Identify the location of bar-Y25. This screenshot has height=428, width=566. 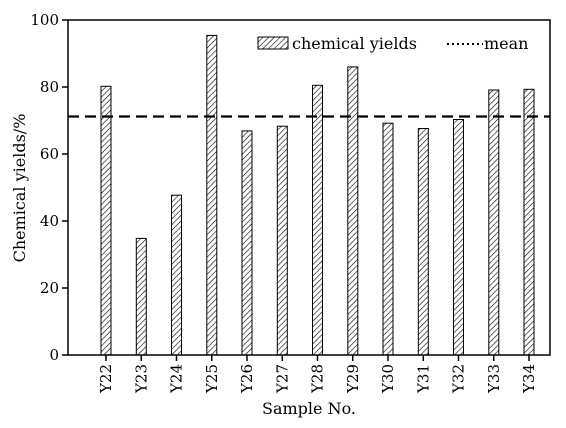
(212, 195).